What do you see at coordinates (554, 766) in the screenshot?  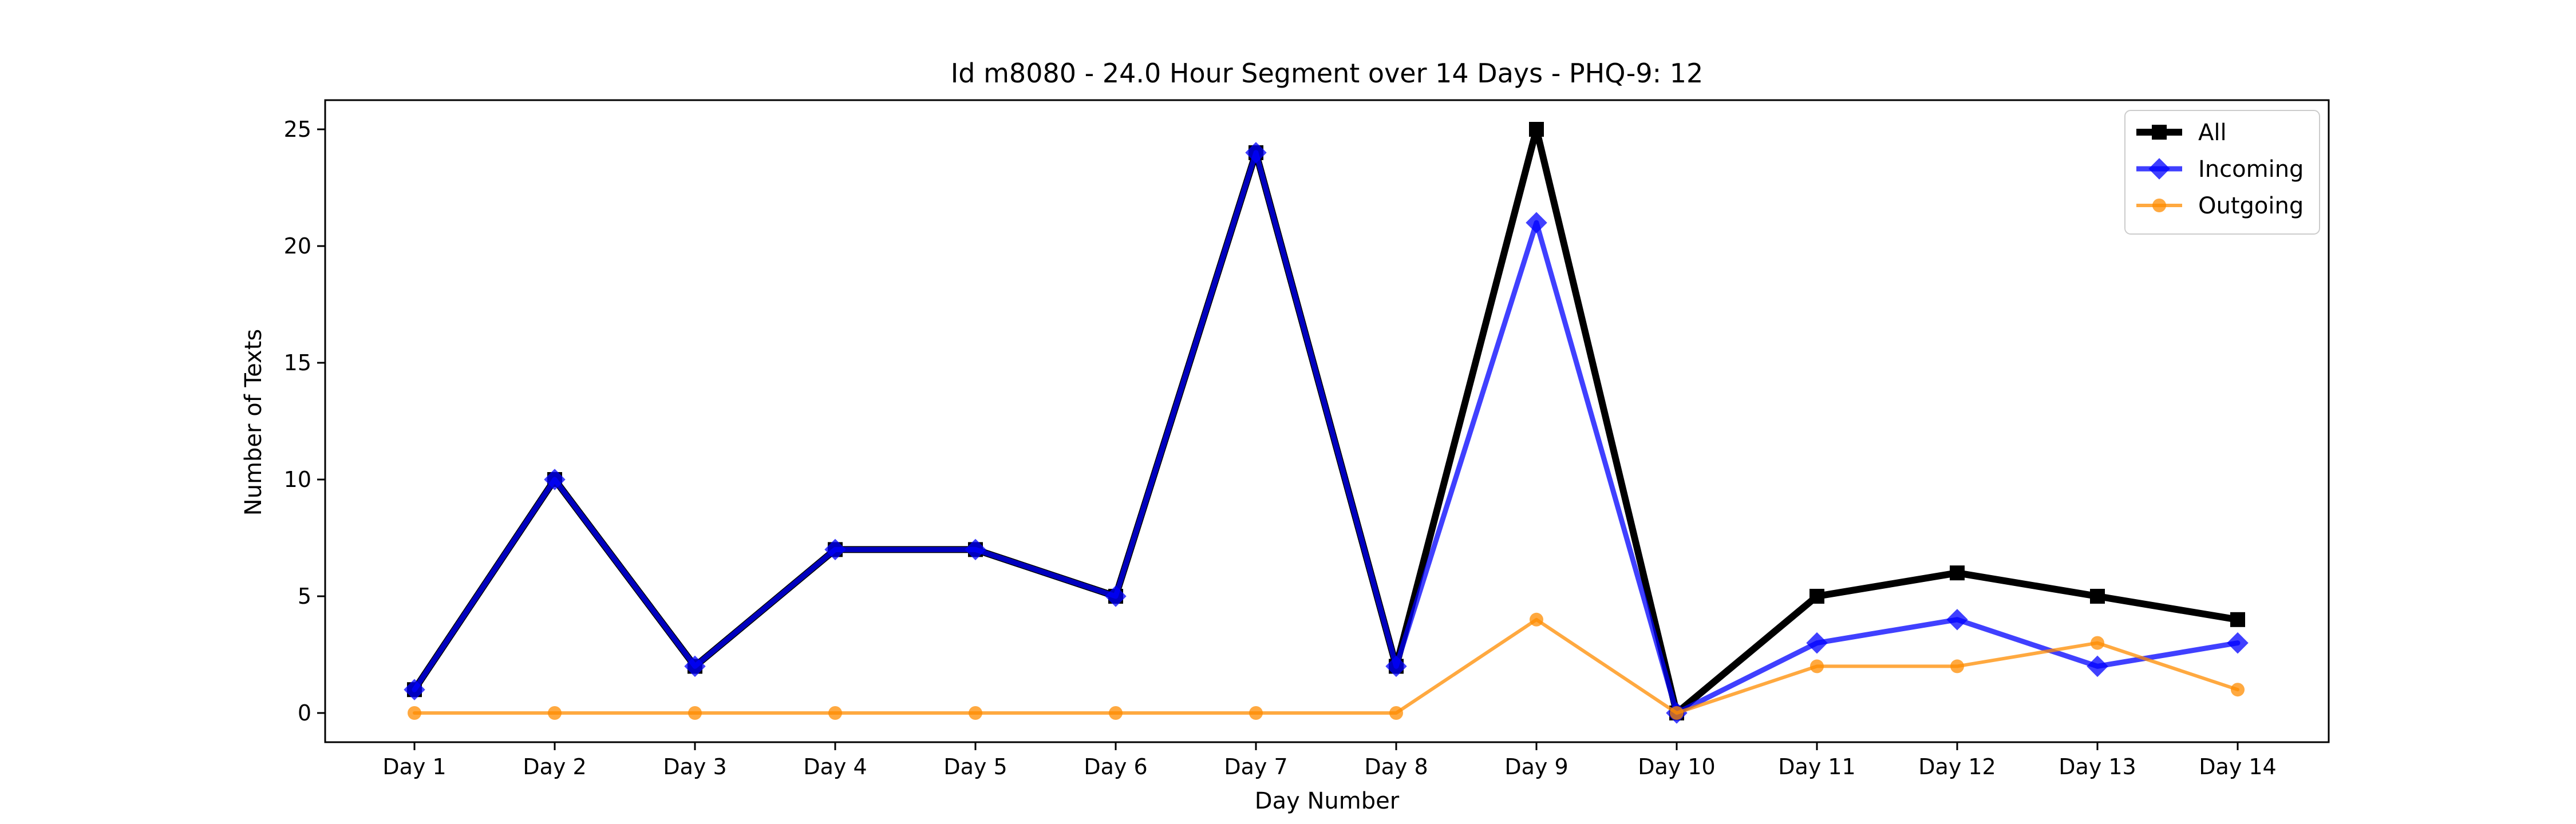 I see `x-tick-label: Day 2` at bounding box center [554, 766].